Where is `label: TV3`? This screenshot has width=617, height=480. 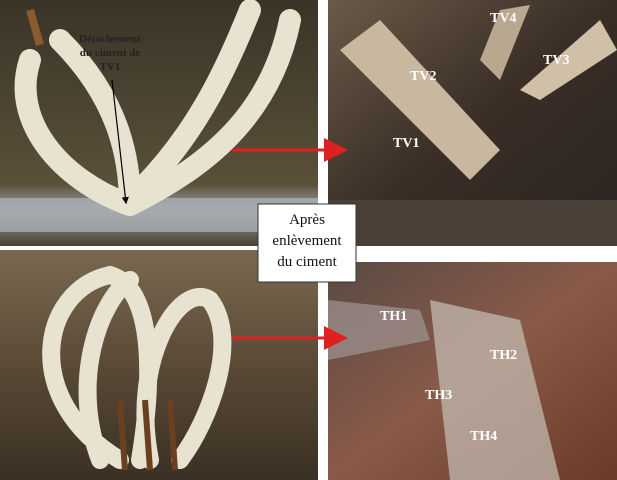
label: TV3 is located at coordinates (556, 60).